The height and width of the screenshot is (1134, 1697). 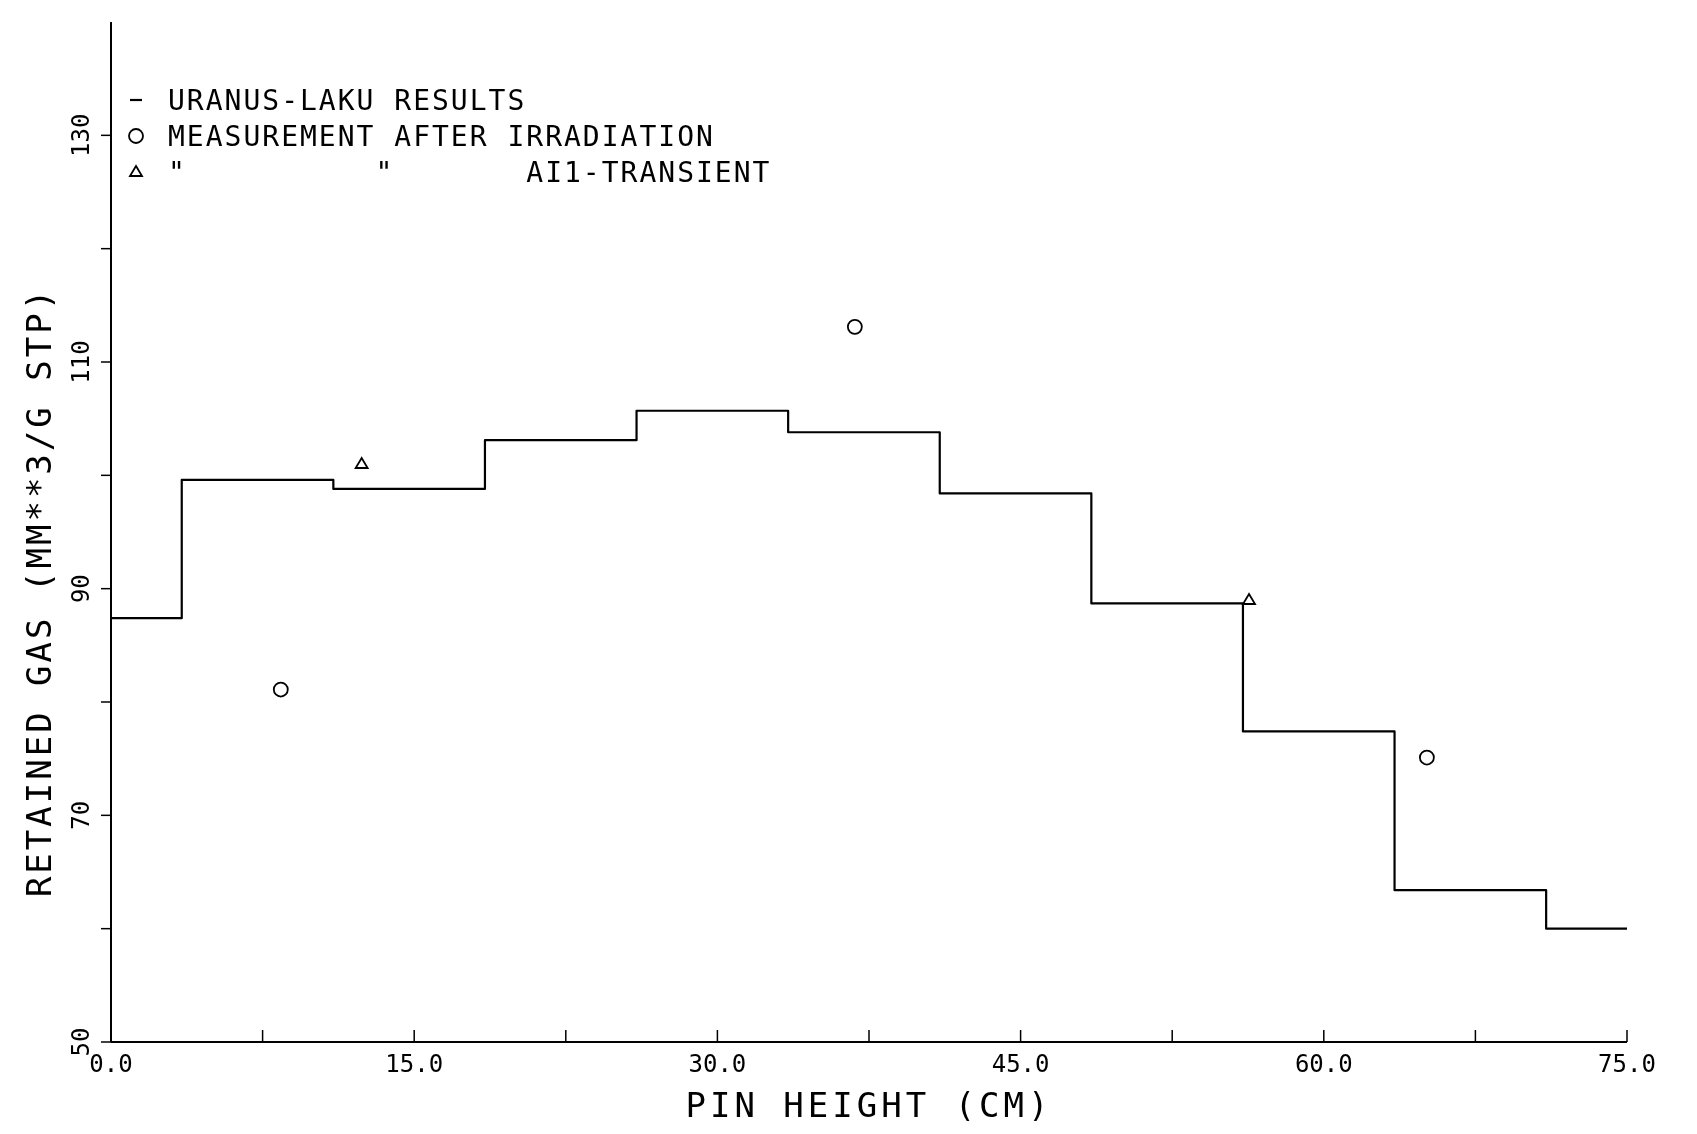 I want to click on x-tick-label: 15.0, so click(x=414, y=1064).